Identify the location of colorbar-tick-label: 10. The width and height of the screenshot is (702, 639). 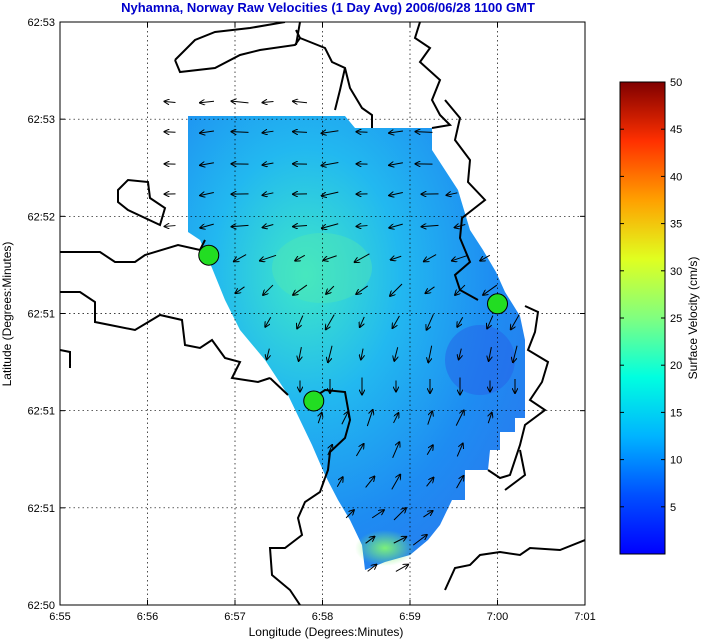
(676, 461).